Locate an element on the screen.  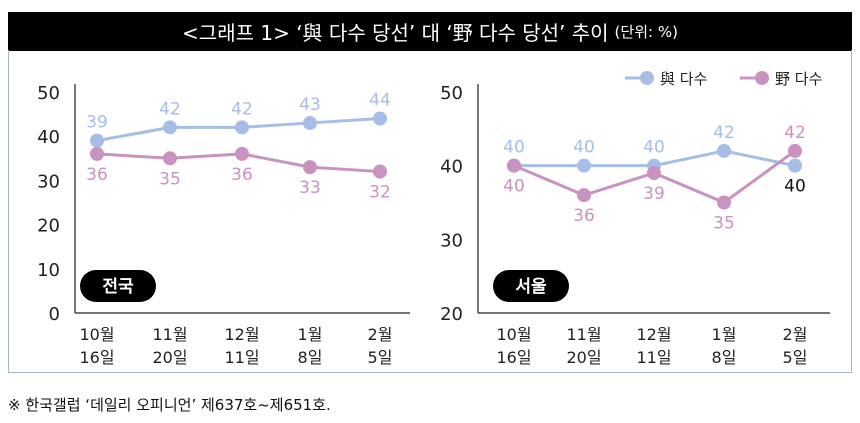
data-label: 43 is located at coordinates (310, 105).